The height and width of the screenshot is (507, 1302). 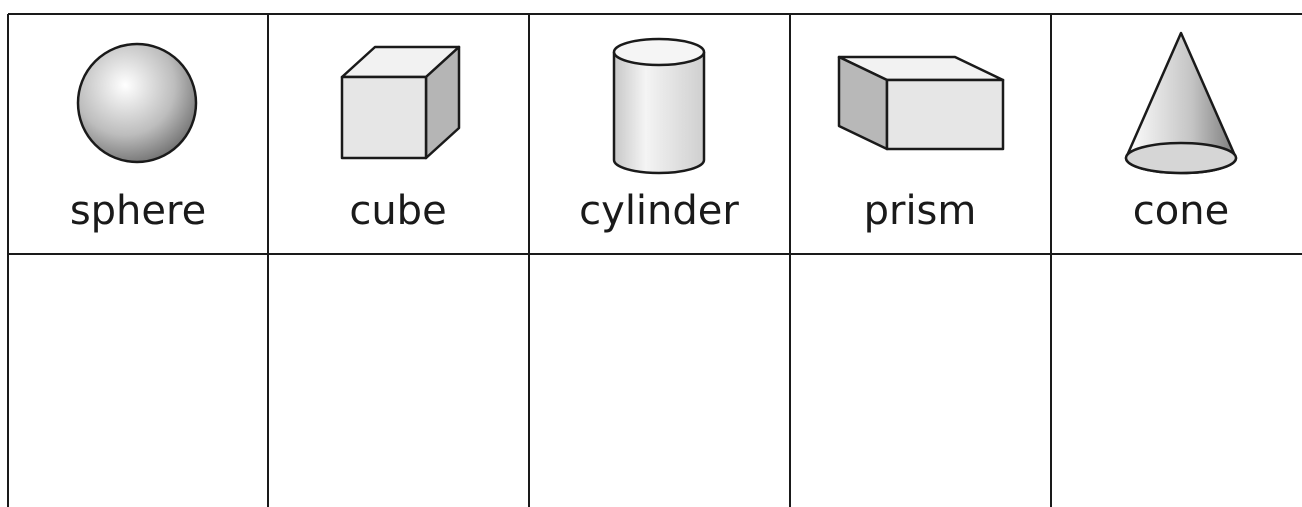 What do you see at coordinates (659, 211) in the screenshot?
I see `header-label: cylinder` at bounding box center [659, 211].